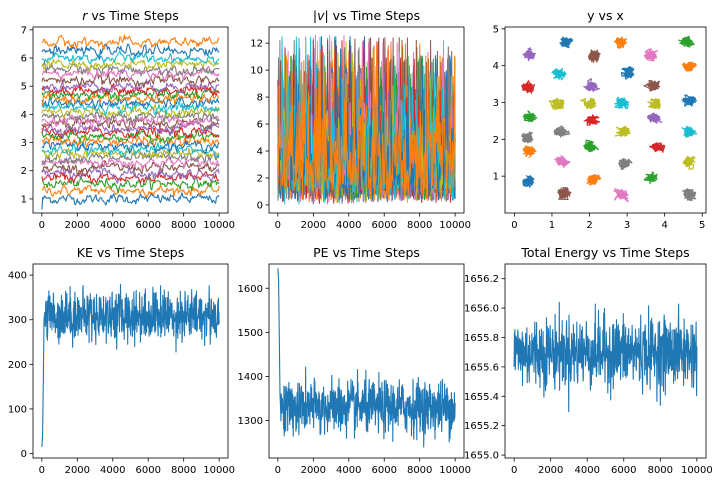 The height and width of the screenshot is (484, 717). What do you see at coordinates (260, 98) in the screenshot?
I see `y-tick-label: 8` at bounding box center [260, 98].